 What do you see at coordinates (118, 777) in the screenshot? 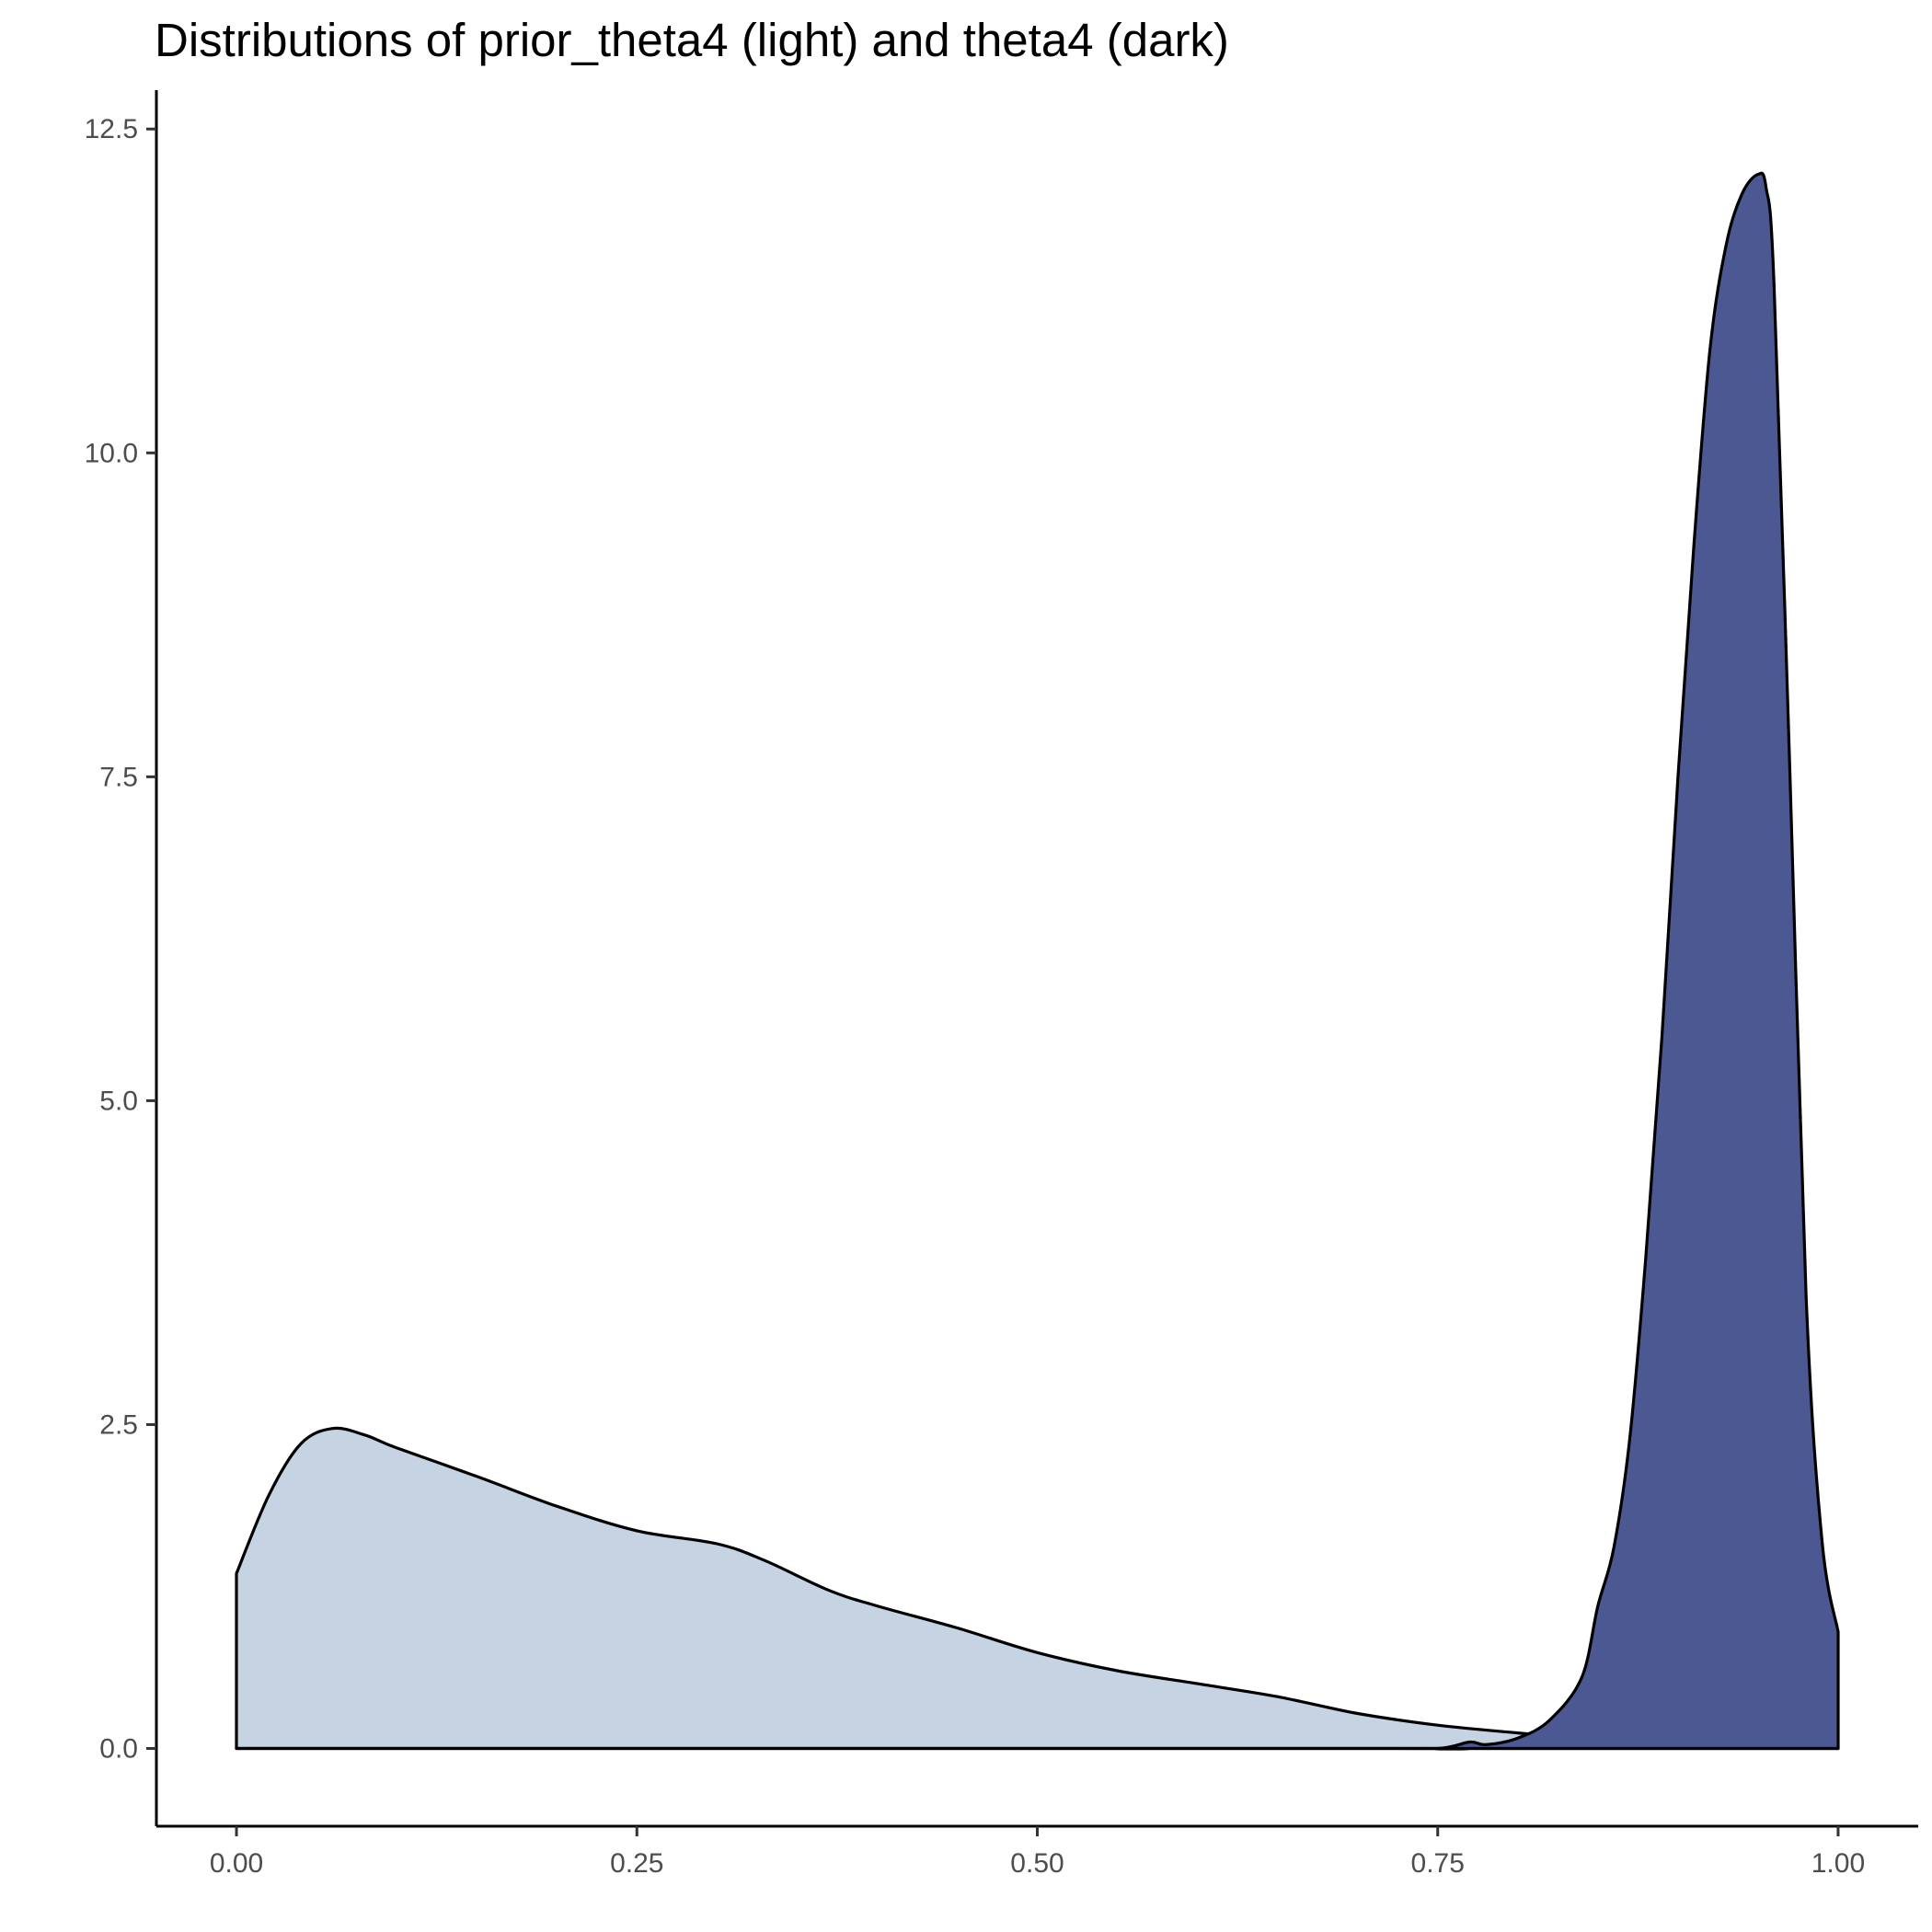
I see `y-tick-label: 7.5` at bounding box center [118, 777].